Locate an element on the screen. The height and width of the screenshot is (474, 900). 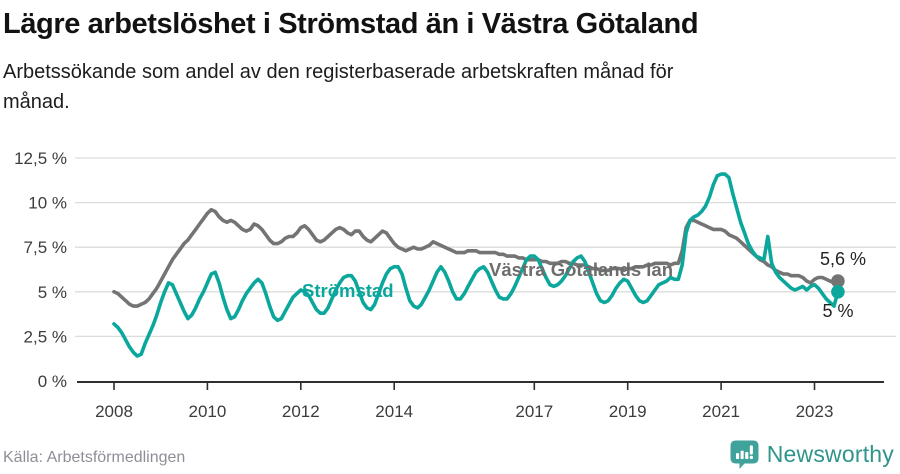
newsworthy-wordmark: Newsworthy is located at coordinates (830, 454).